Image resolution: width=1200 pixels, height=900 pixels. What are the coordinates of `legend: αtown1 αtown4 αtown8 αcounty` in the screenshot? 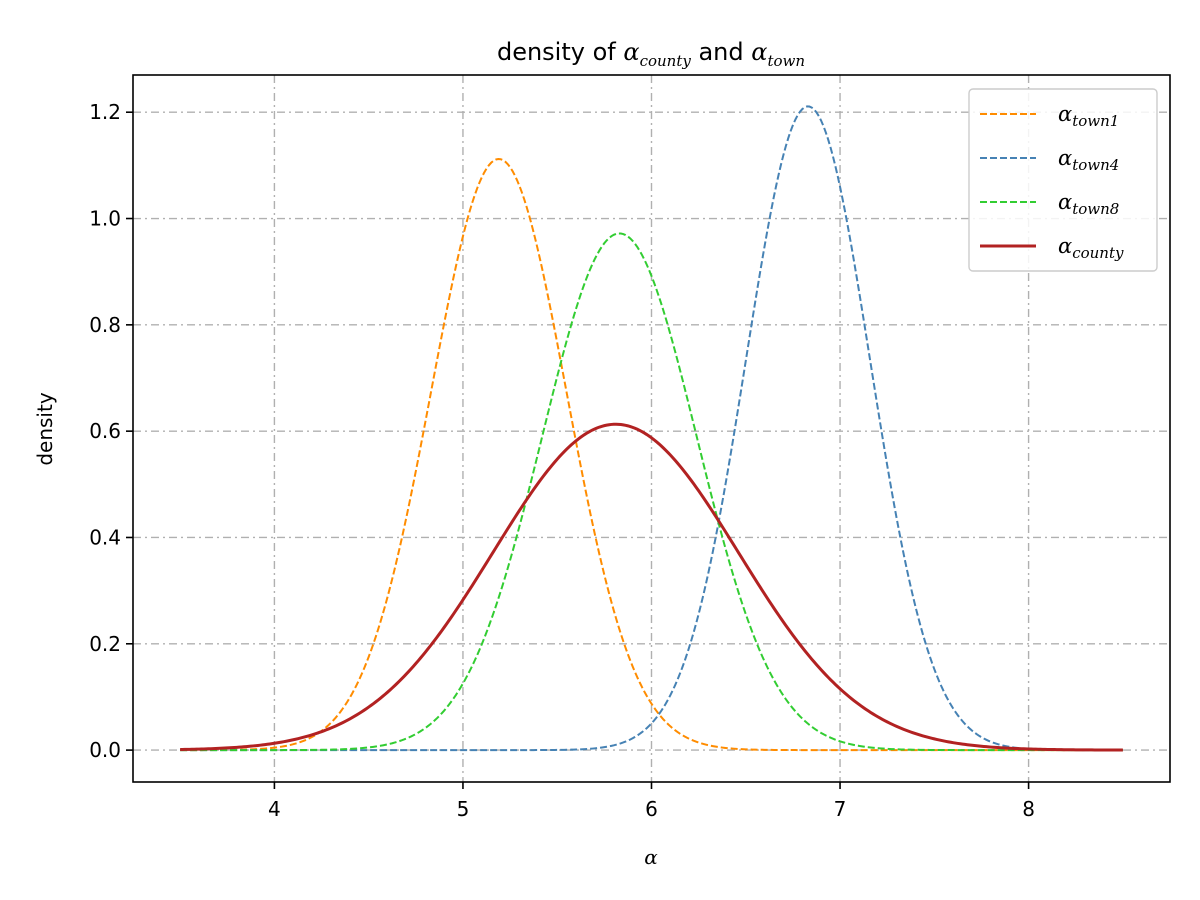 It's located at (1063, 180).